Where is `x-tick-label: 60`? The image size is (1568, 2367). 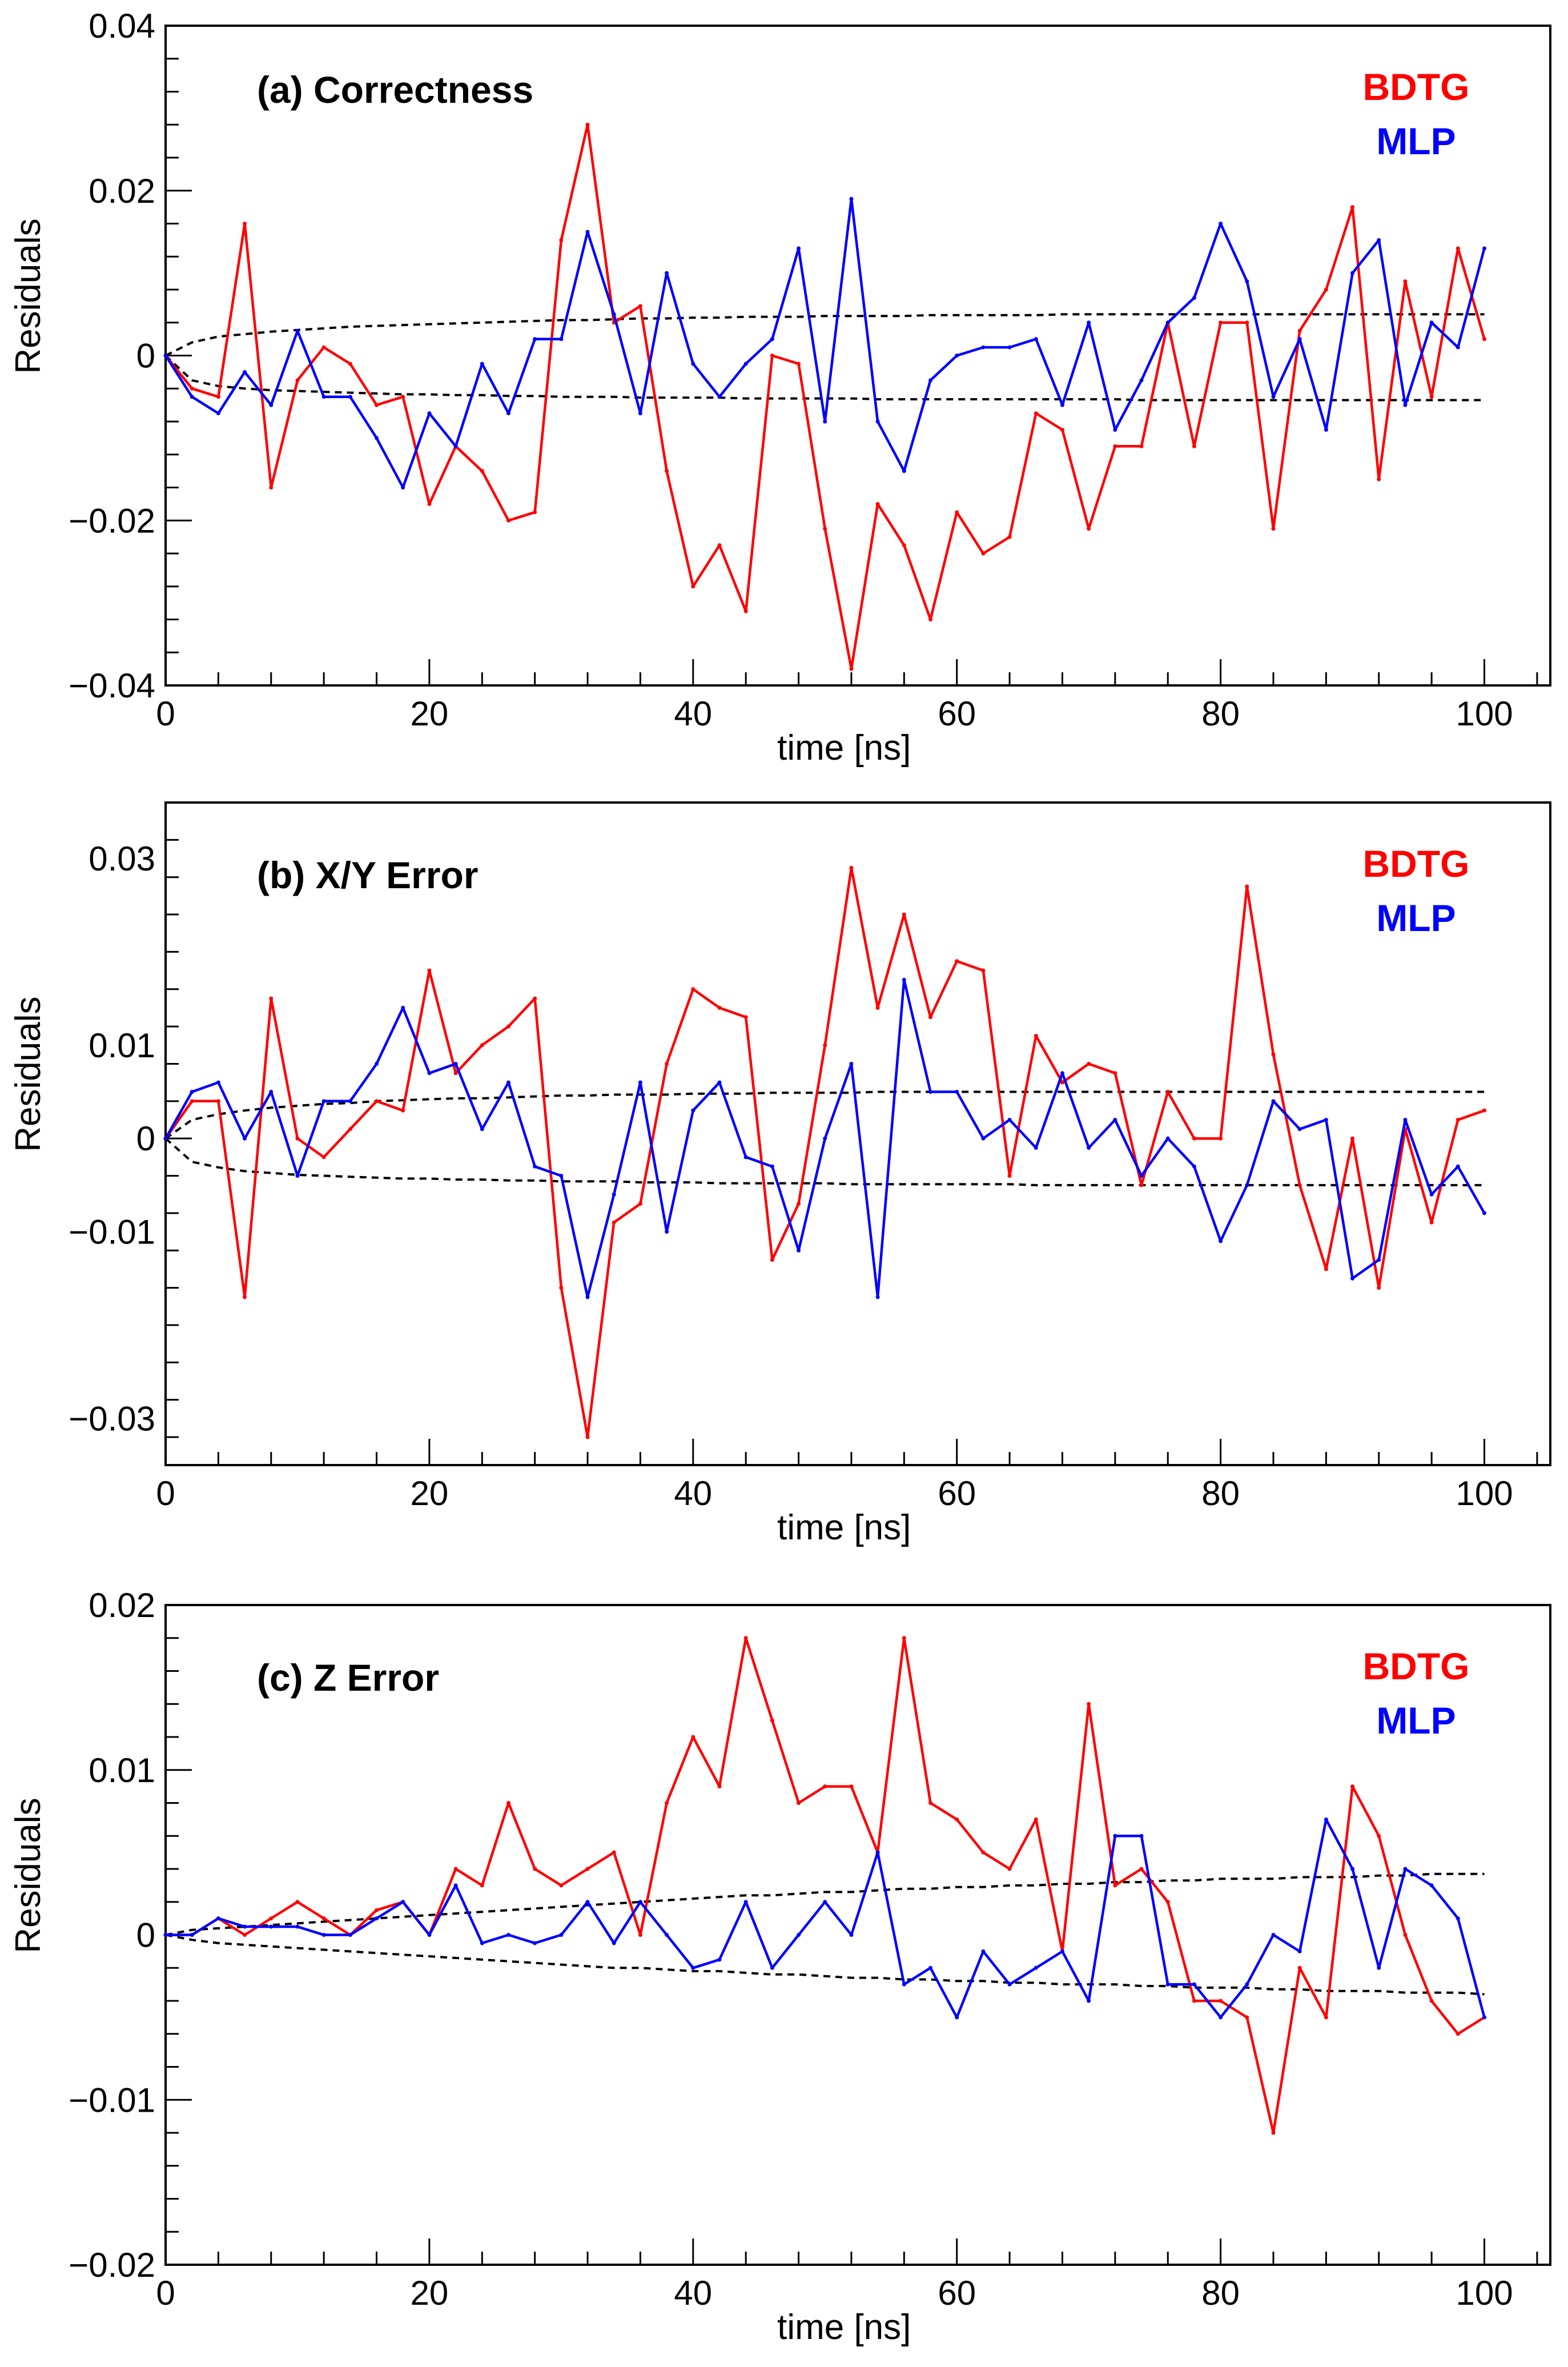
x-tick-label: 60 is located at coordinates (957, 1494).